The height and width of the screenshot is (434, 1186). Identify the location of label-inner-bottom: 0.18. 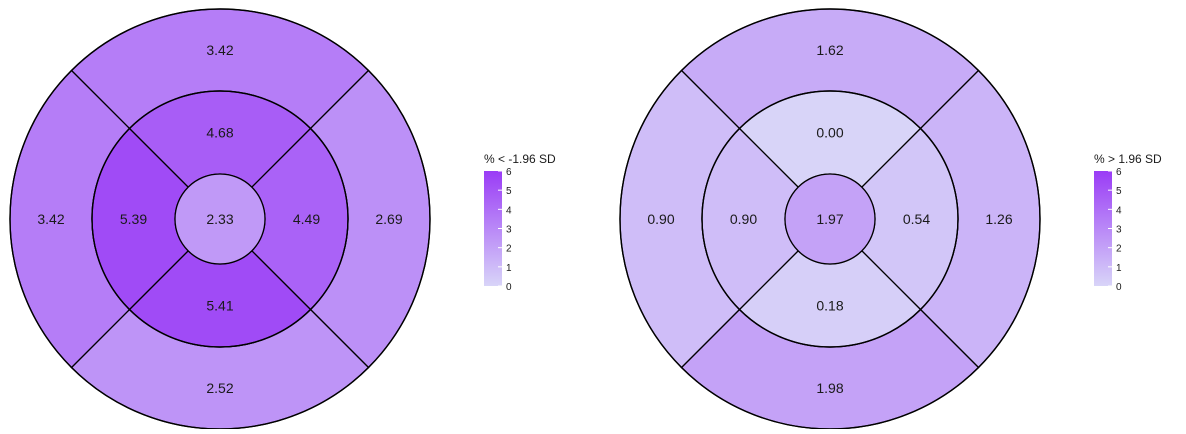
(829, 306).